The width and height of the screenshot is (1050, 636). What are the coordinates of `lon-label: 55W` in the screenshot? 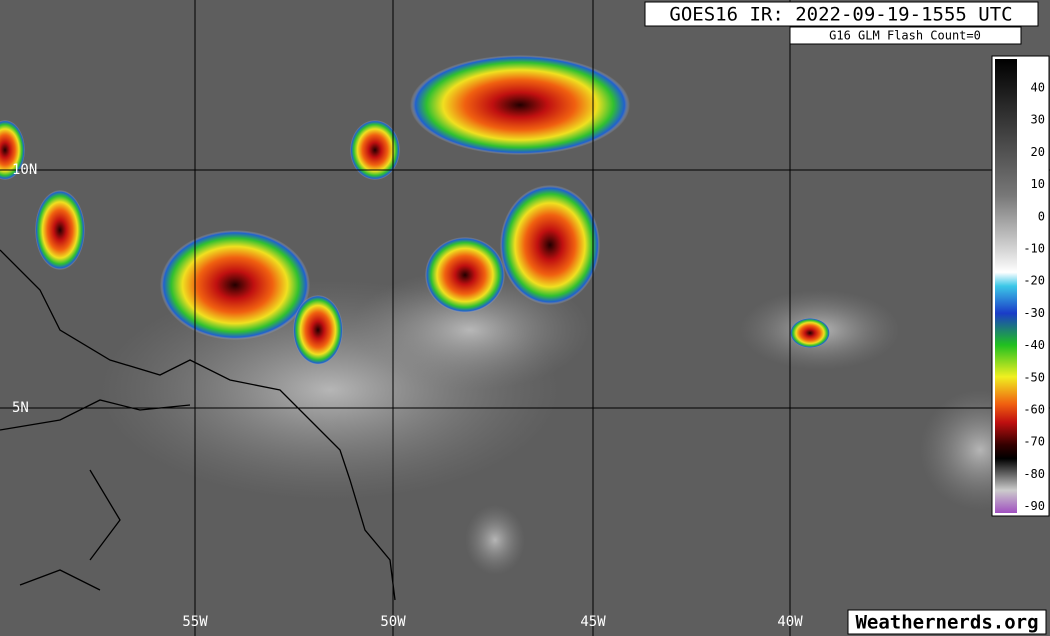 It's located at (195, 622).